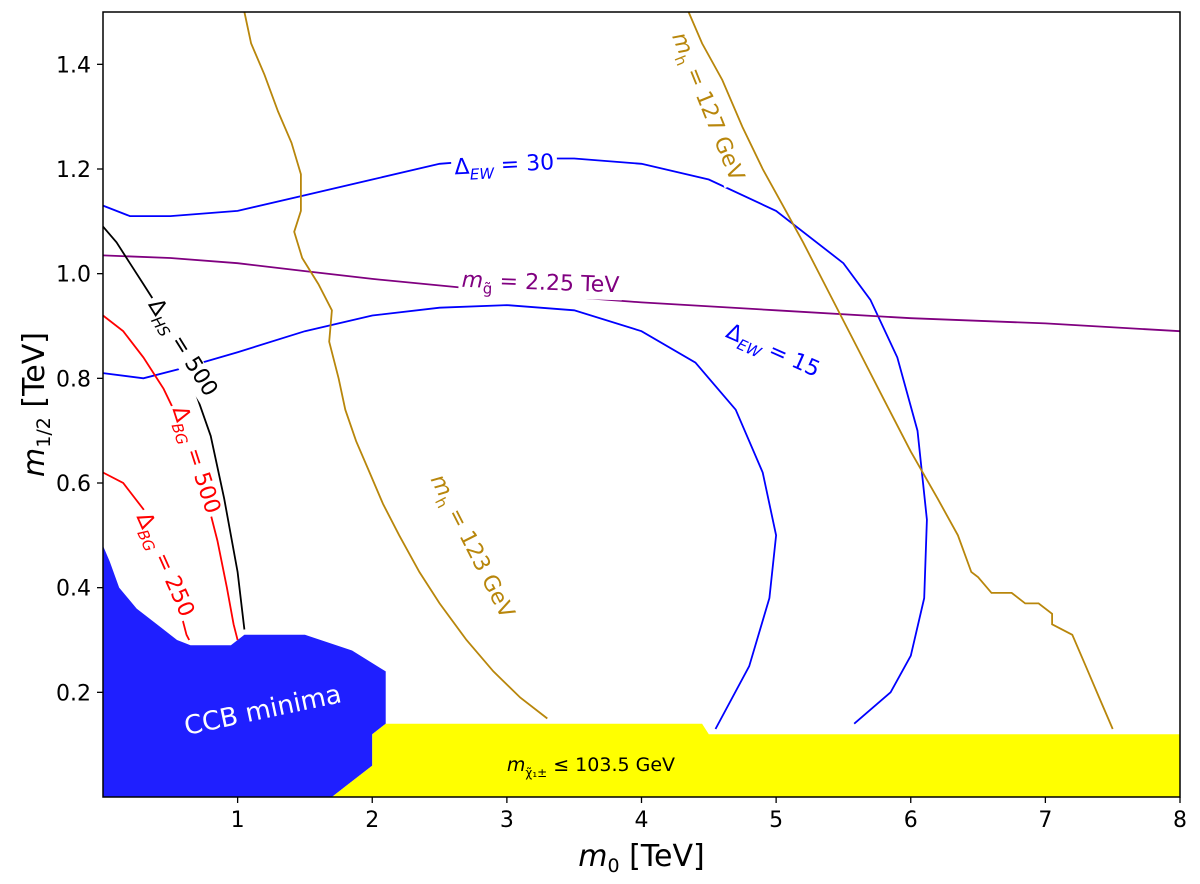  What do you see at coordinates (73, 693) in the screenshot?
I see `y-tick-label: 0.2` at bounding box center [73, 693].